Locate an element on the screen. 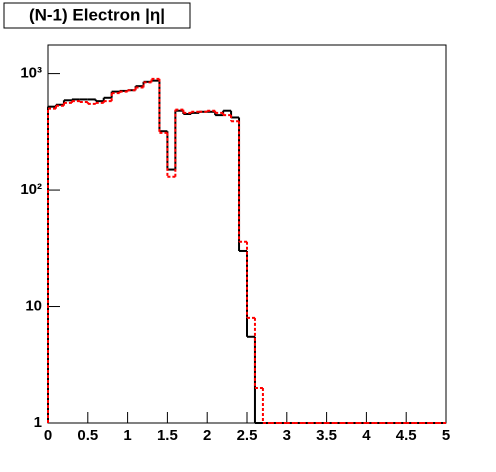 This screenshot has height=472, width=496. x-tick-label: 1.5 is located at coordinates (167, 435).